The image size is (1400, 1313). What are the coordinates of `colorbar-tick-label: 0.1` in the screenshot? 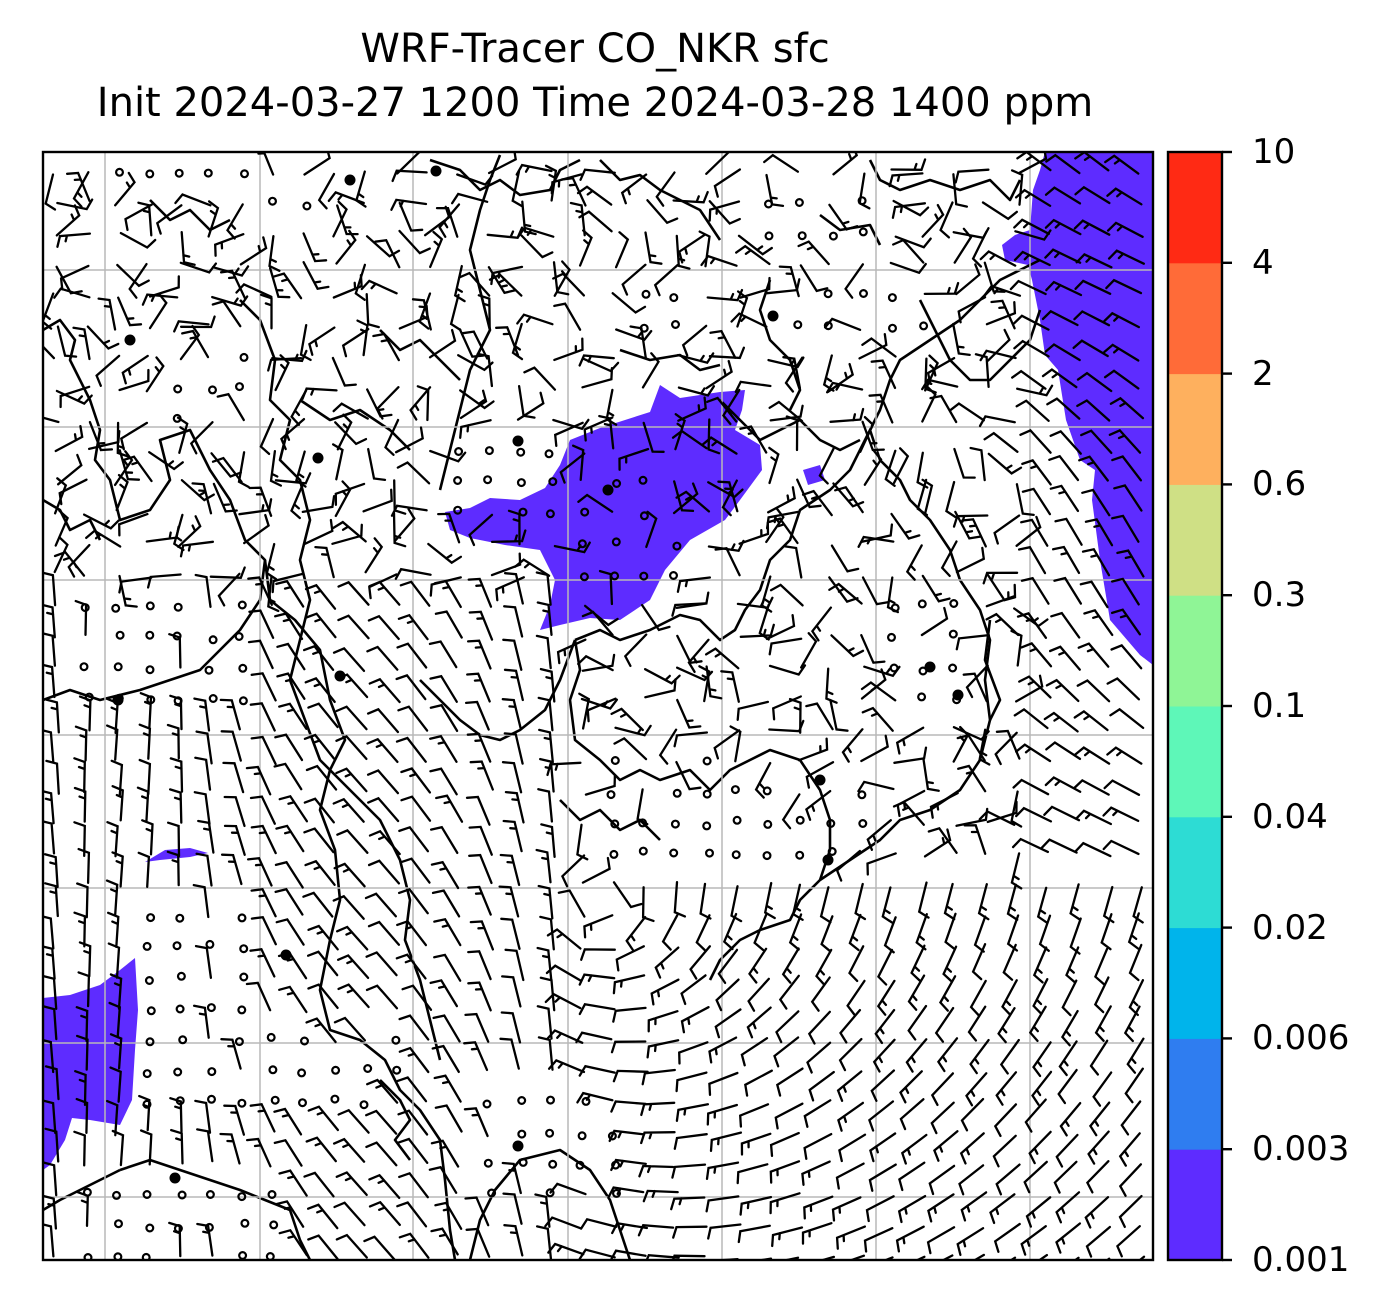 It's located at (1279, 706).